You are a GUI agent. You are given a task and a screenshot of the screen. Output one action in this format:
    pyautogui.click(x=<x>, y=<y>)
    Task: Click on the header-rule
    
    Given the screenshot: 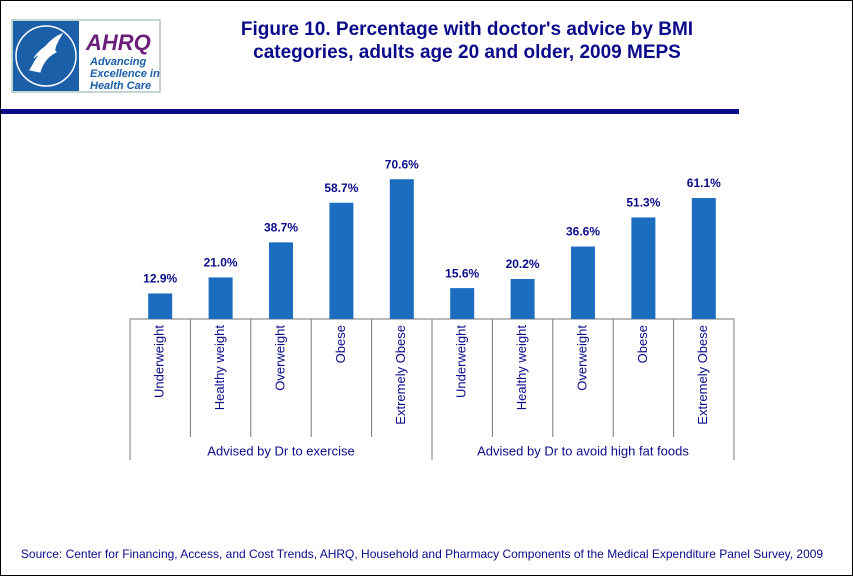 What is the action you would take?
    pyautogui.click(x=370, y=111)
    